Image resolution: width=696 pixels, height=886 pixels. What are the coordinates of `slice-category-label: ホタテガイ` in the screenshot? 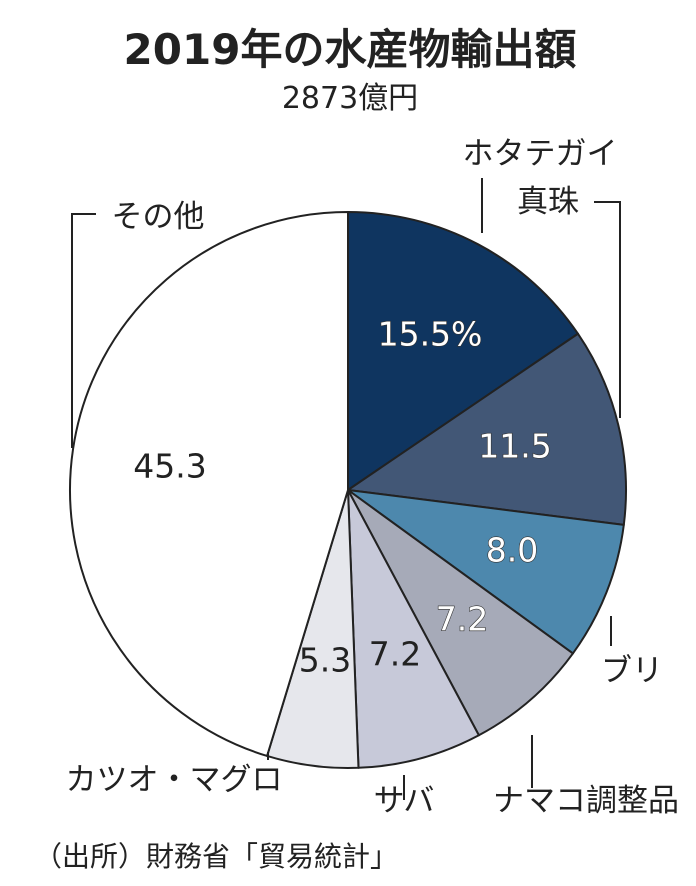 It's located at (540, 154).